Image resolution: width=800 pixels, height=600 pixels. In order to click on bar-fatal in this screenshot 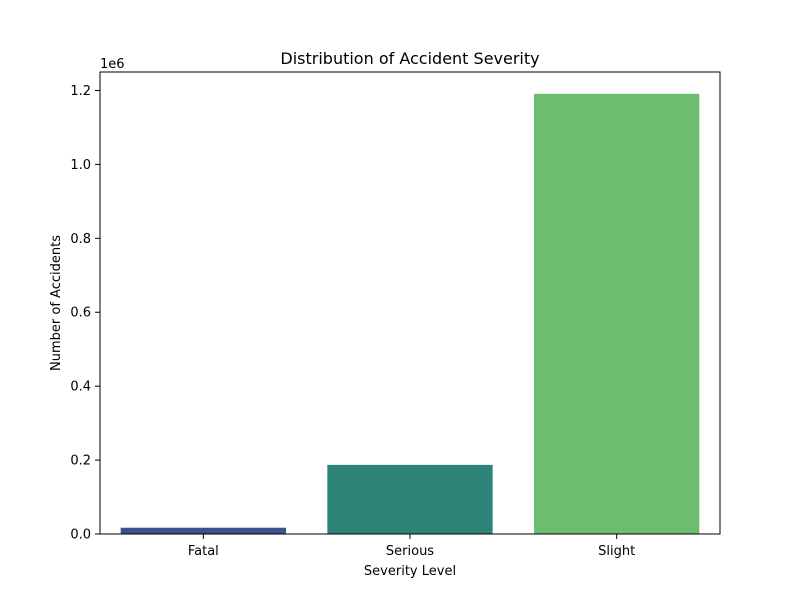, I will do `click(203, 530)`.